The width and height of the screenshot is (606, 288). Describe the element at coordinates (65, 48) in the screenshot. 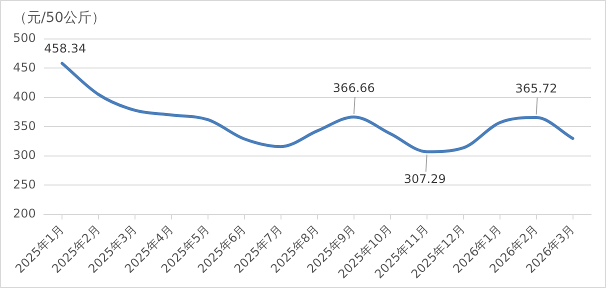

I see `data-label: 458.34` at that location.